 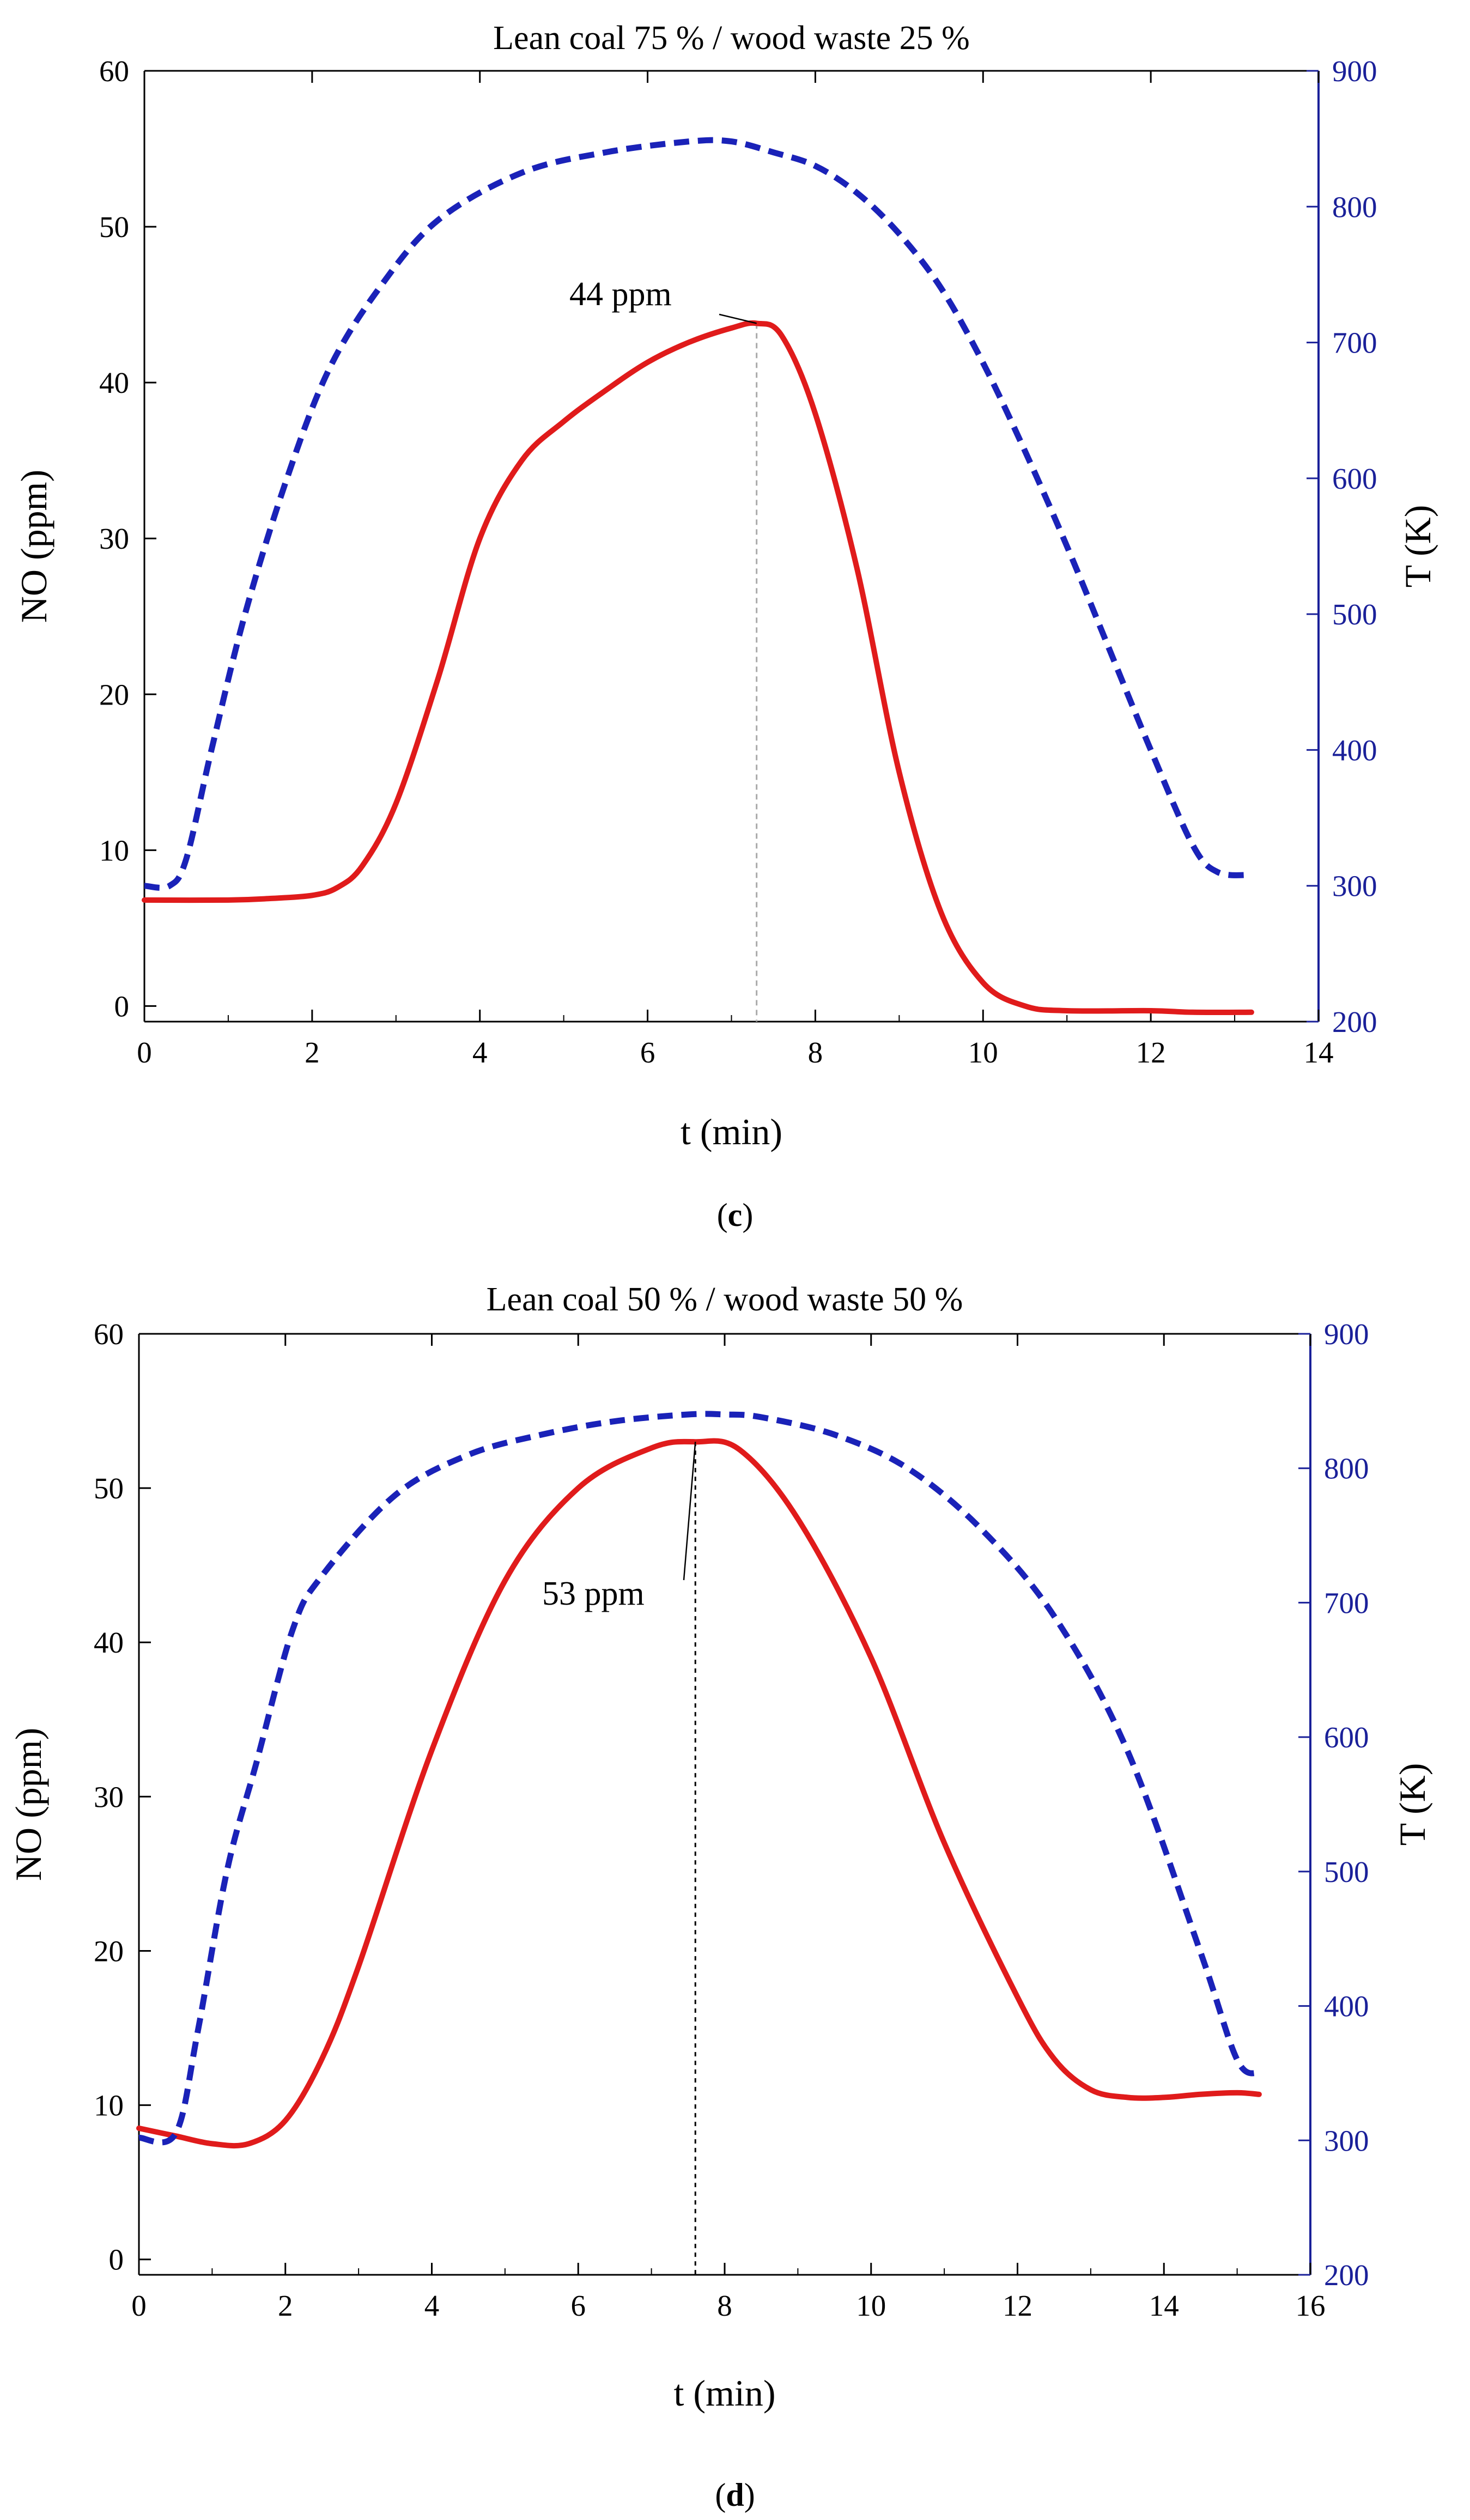 I want to click on chart-d-x-tick-label: 6, so click(x=578, y=2305).